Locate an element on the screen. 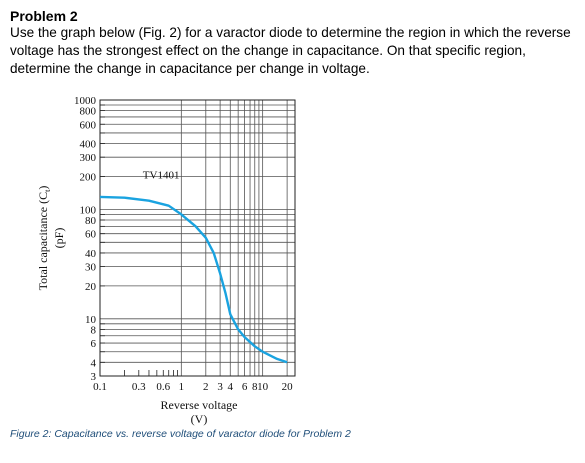 The height and width of the screenshot is (463, 585). y-tick-label: 10 is located at coordinates (91, 320).